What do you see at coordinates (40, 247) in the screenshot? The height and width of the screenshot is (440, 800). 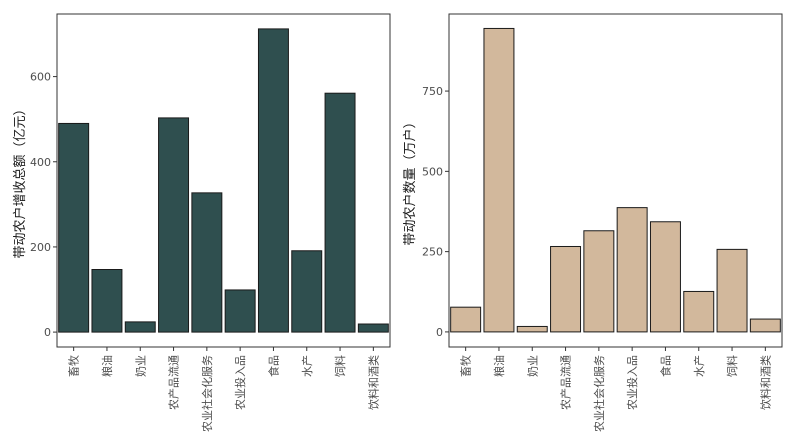 I see `y-tick-label: 200` at bounding box center [40, 247].